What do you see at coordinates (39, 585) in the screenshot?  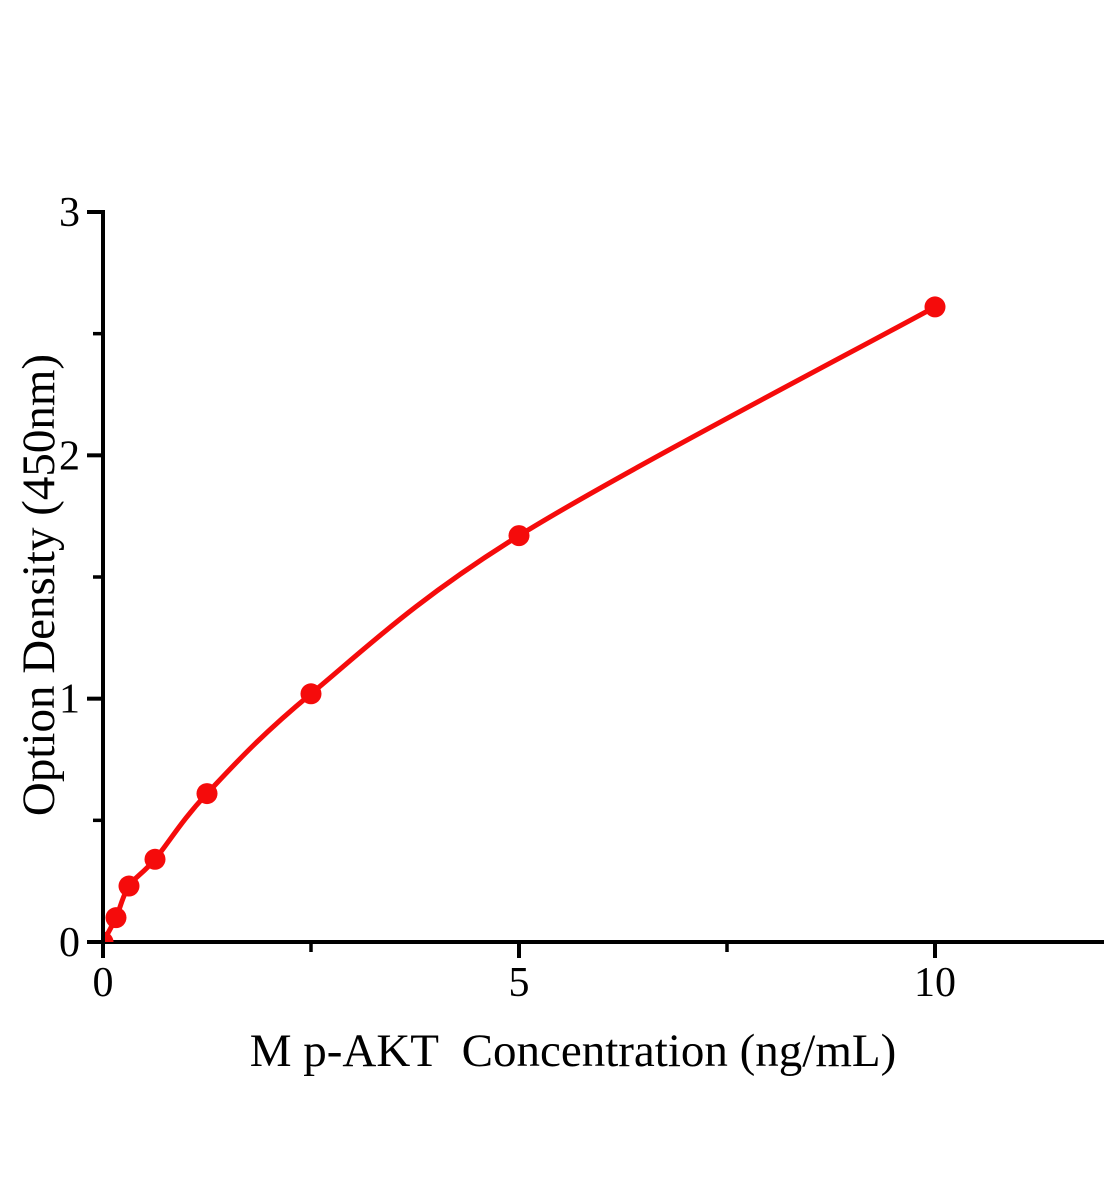 I see `y-axis-title: Option Density (450nm)` at bounding box center [39, 585].